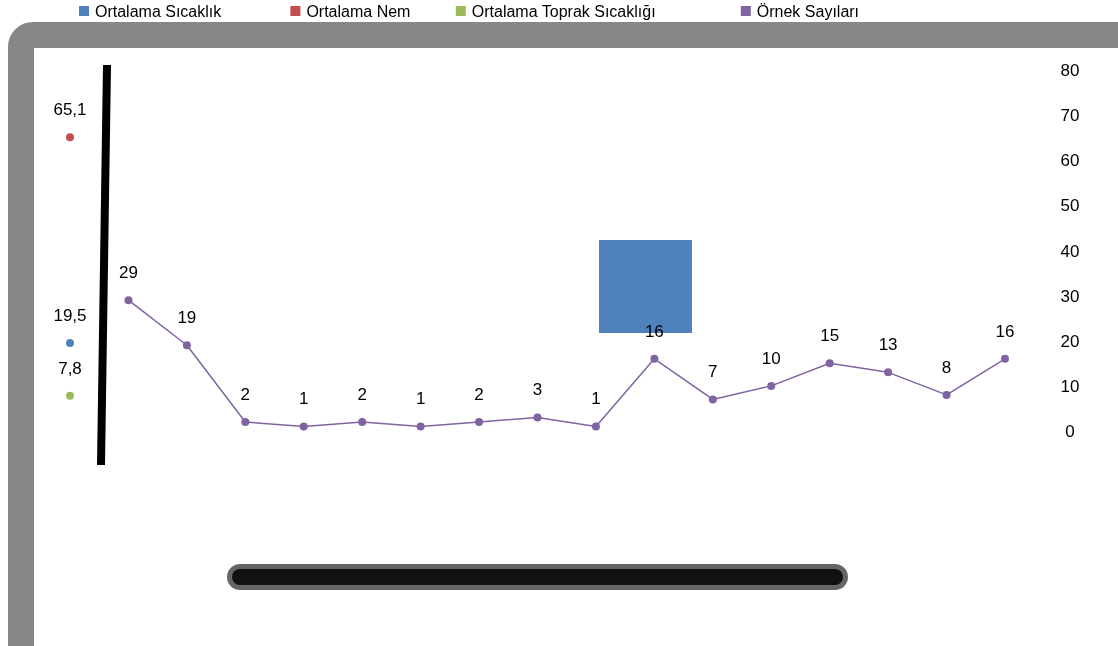 Image resolution: width=1118 pixels, height=646 pixels. I want to click on data-label: 10, so click(771, 358).